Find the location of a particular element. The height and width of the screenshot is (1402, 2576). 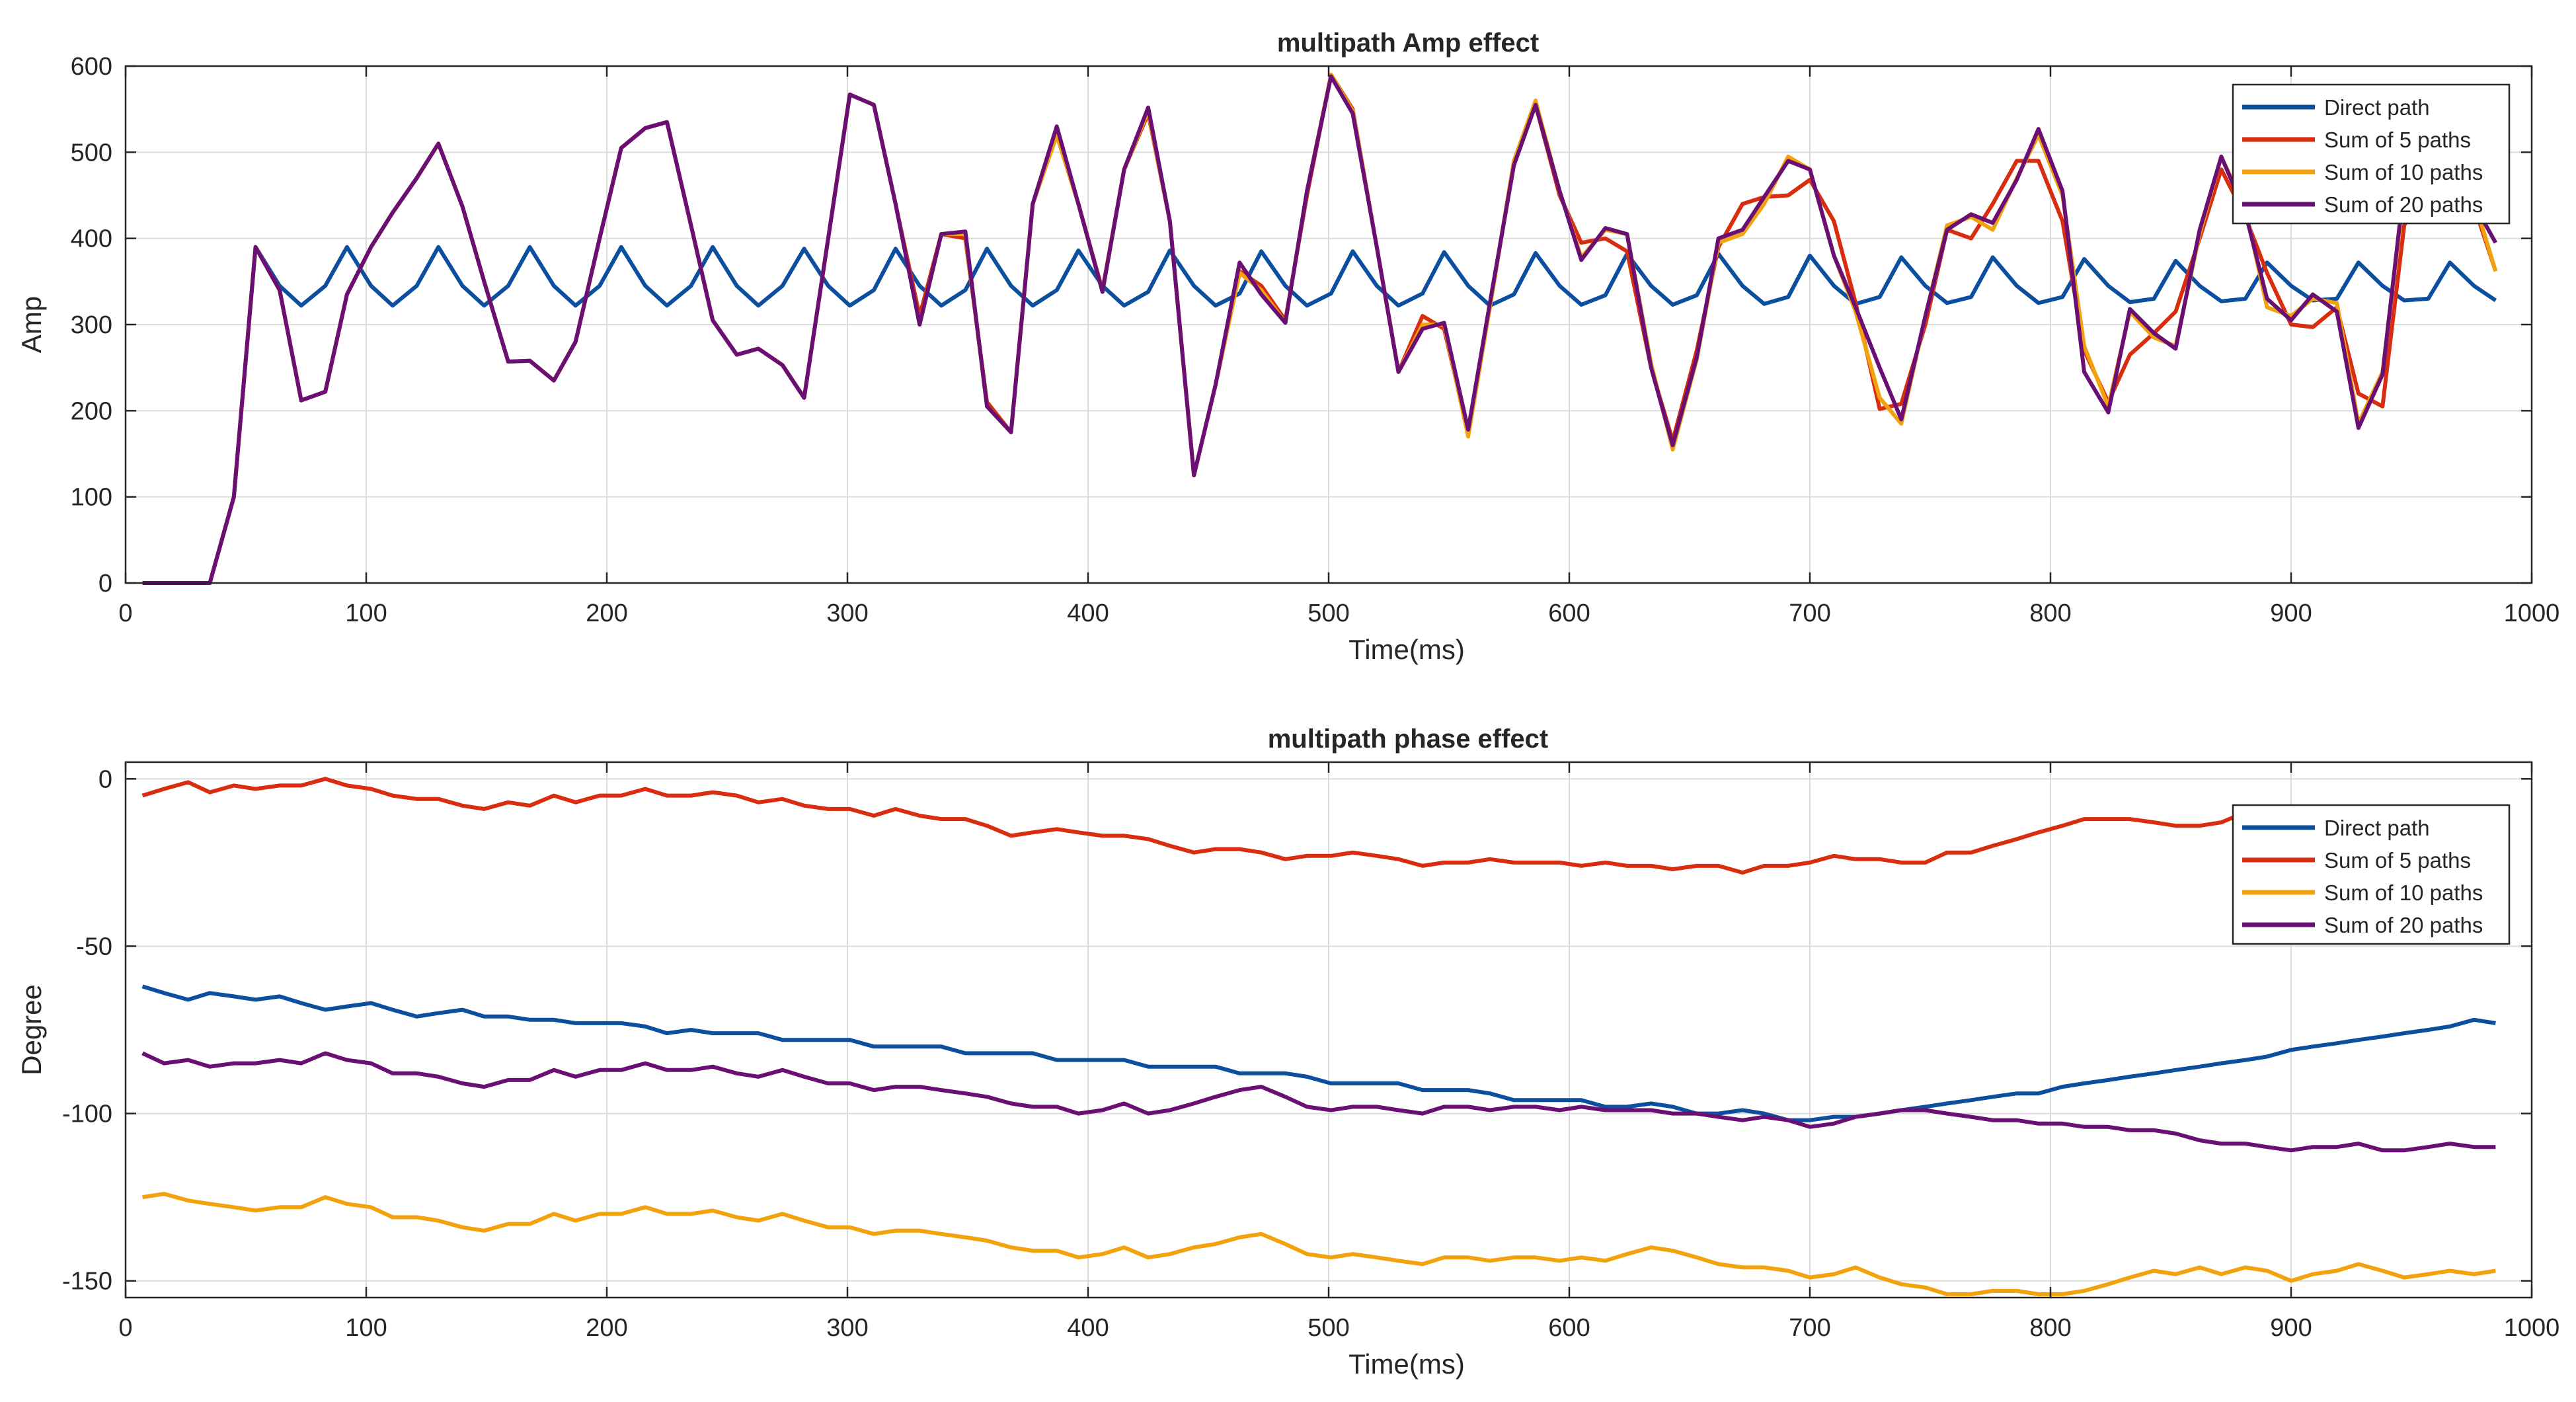

series-line-direct-path is located at coordinates (1318, 1053).